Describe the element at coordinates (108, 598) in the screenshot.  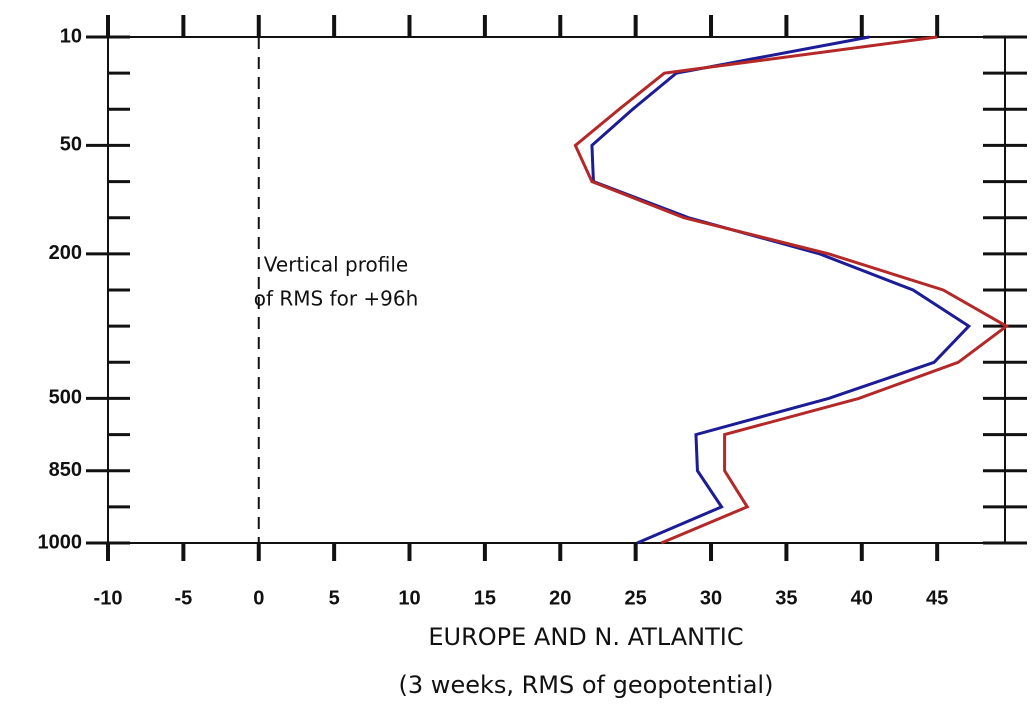
I see `x-tick-label: -10` at that location.